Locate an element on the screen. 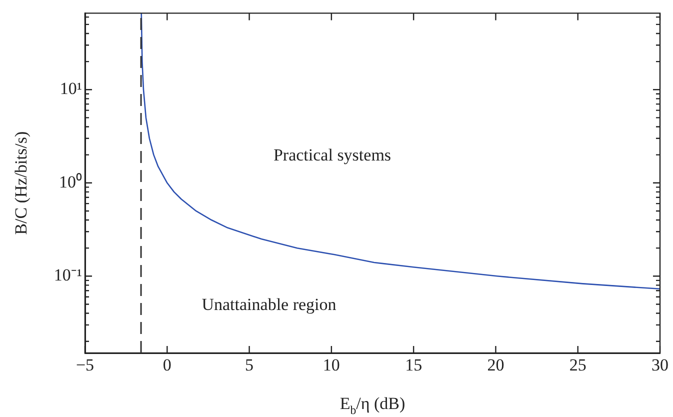 Image resolution: width=673 pixels, height=417 pixels. x-tick-label: 15 is located at coordinates (413, 365).